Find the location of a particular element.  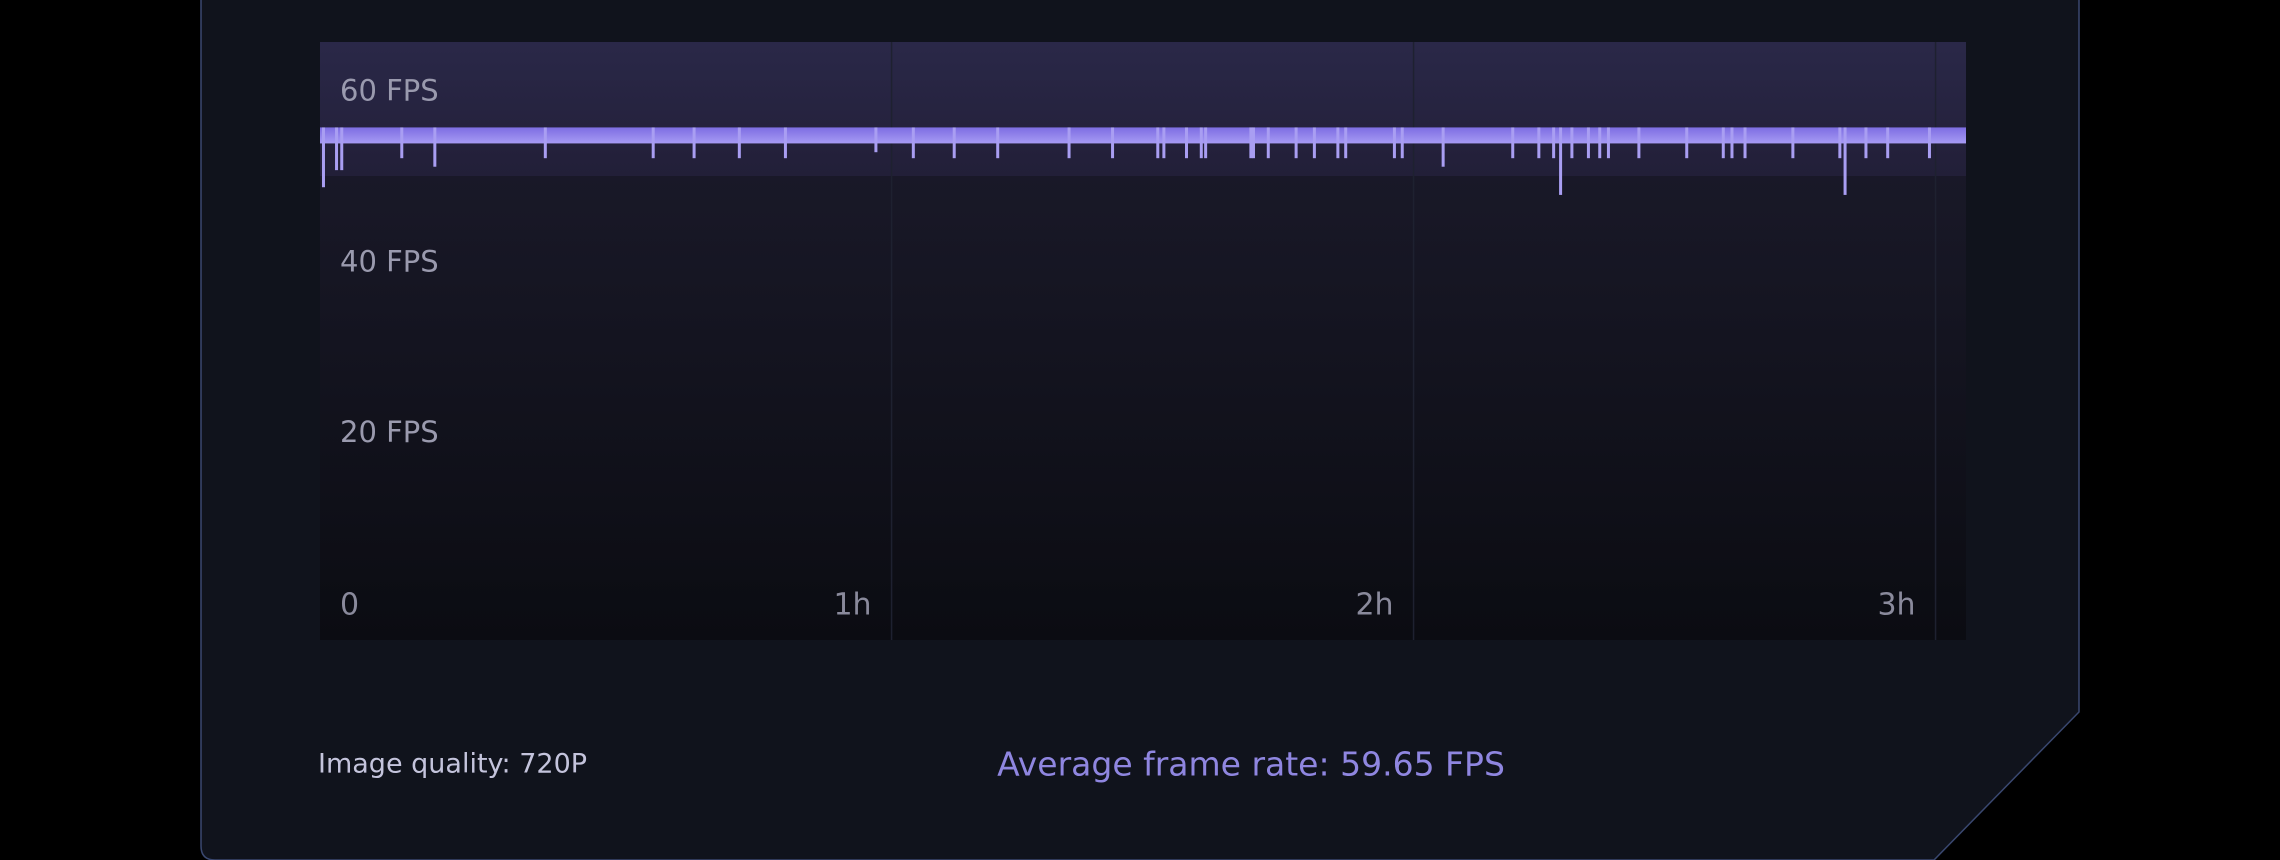

image-quality: Image quality: 720P is located at coordinates (452, 764).